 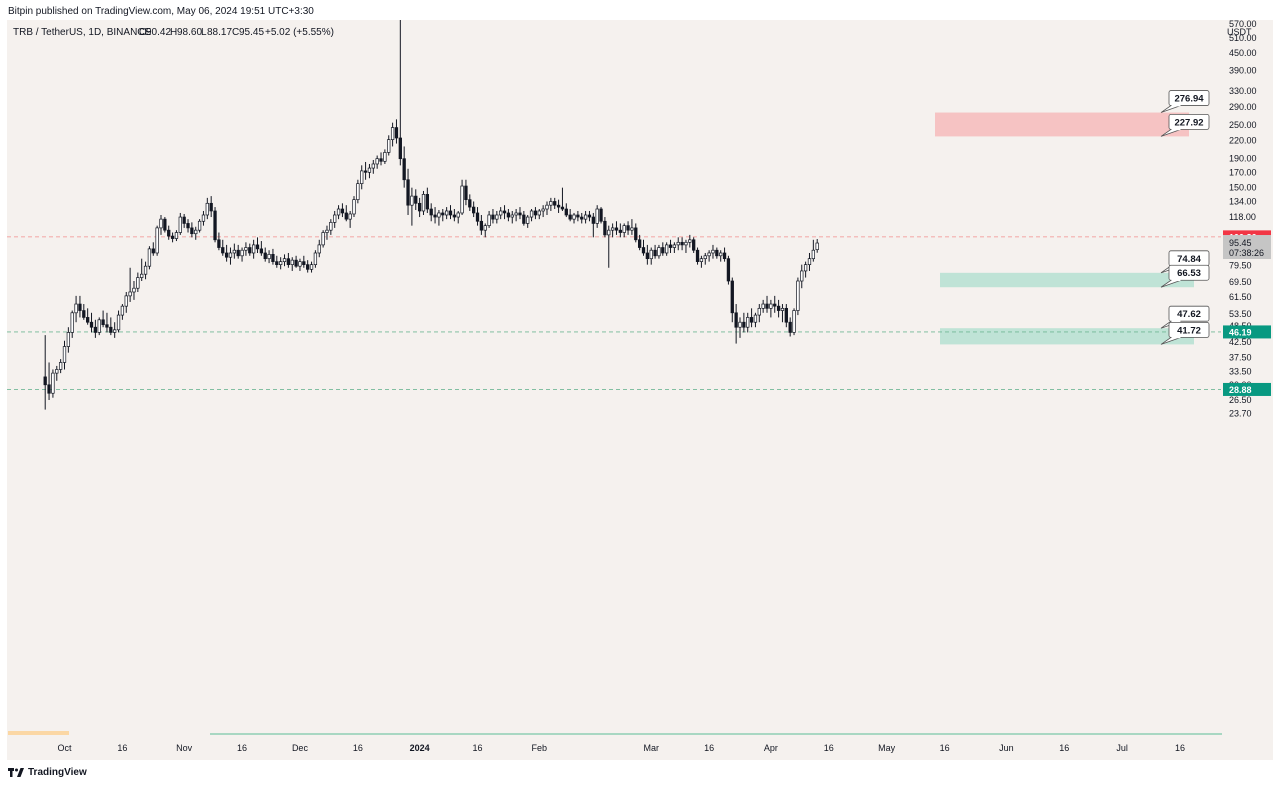 What do you see at coordinates (1243, 188) in the screenshot?
I see `y-tick-label: 150.00` at bounding box center [1243, 188].